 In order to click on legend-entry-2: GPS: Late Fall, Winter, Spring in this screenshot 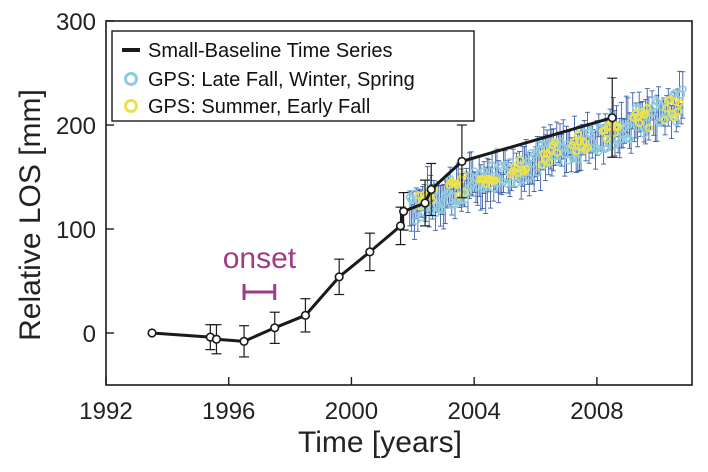, I will do `click(281, 80)`.